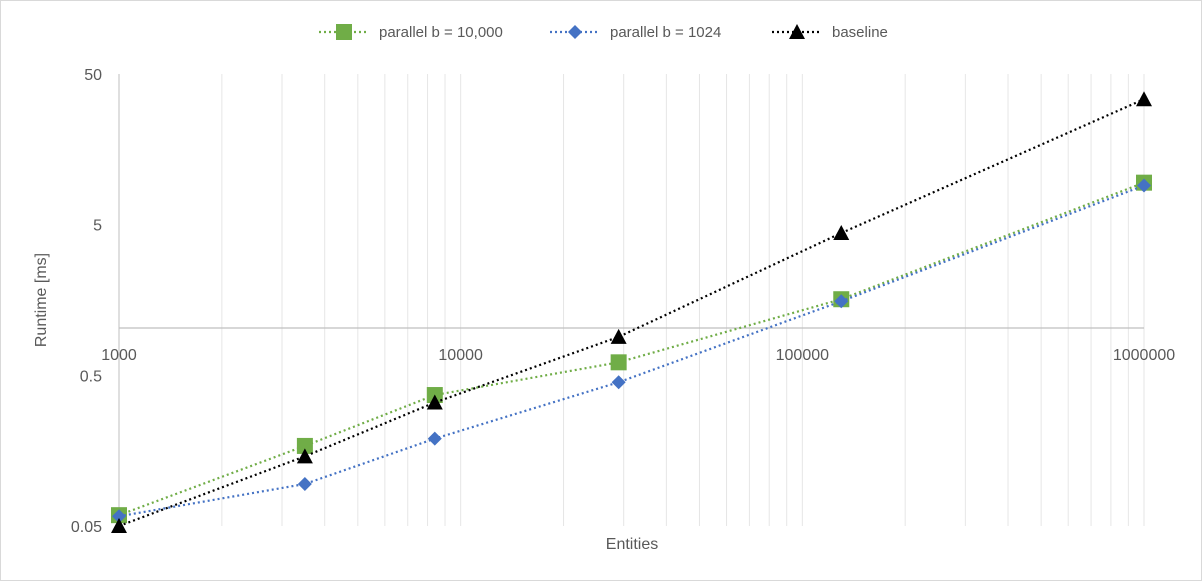 The width and height of the screenshot is (1202, 585). I want to click on legend-item: parallel b = 10,000, so click(411, 32).